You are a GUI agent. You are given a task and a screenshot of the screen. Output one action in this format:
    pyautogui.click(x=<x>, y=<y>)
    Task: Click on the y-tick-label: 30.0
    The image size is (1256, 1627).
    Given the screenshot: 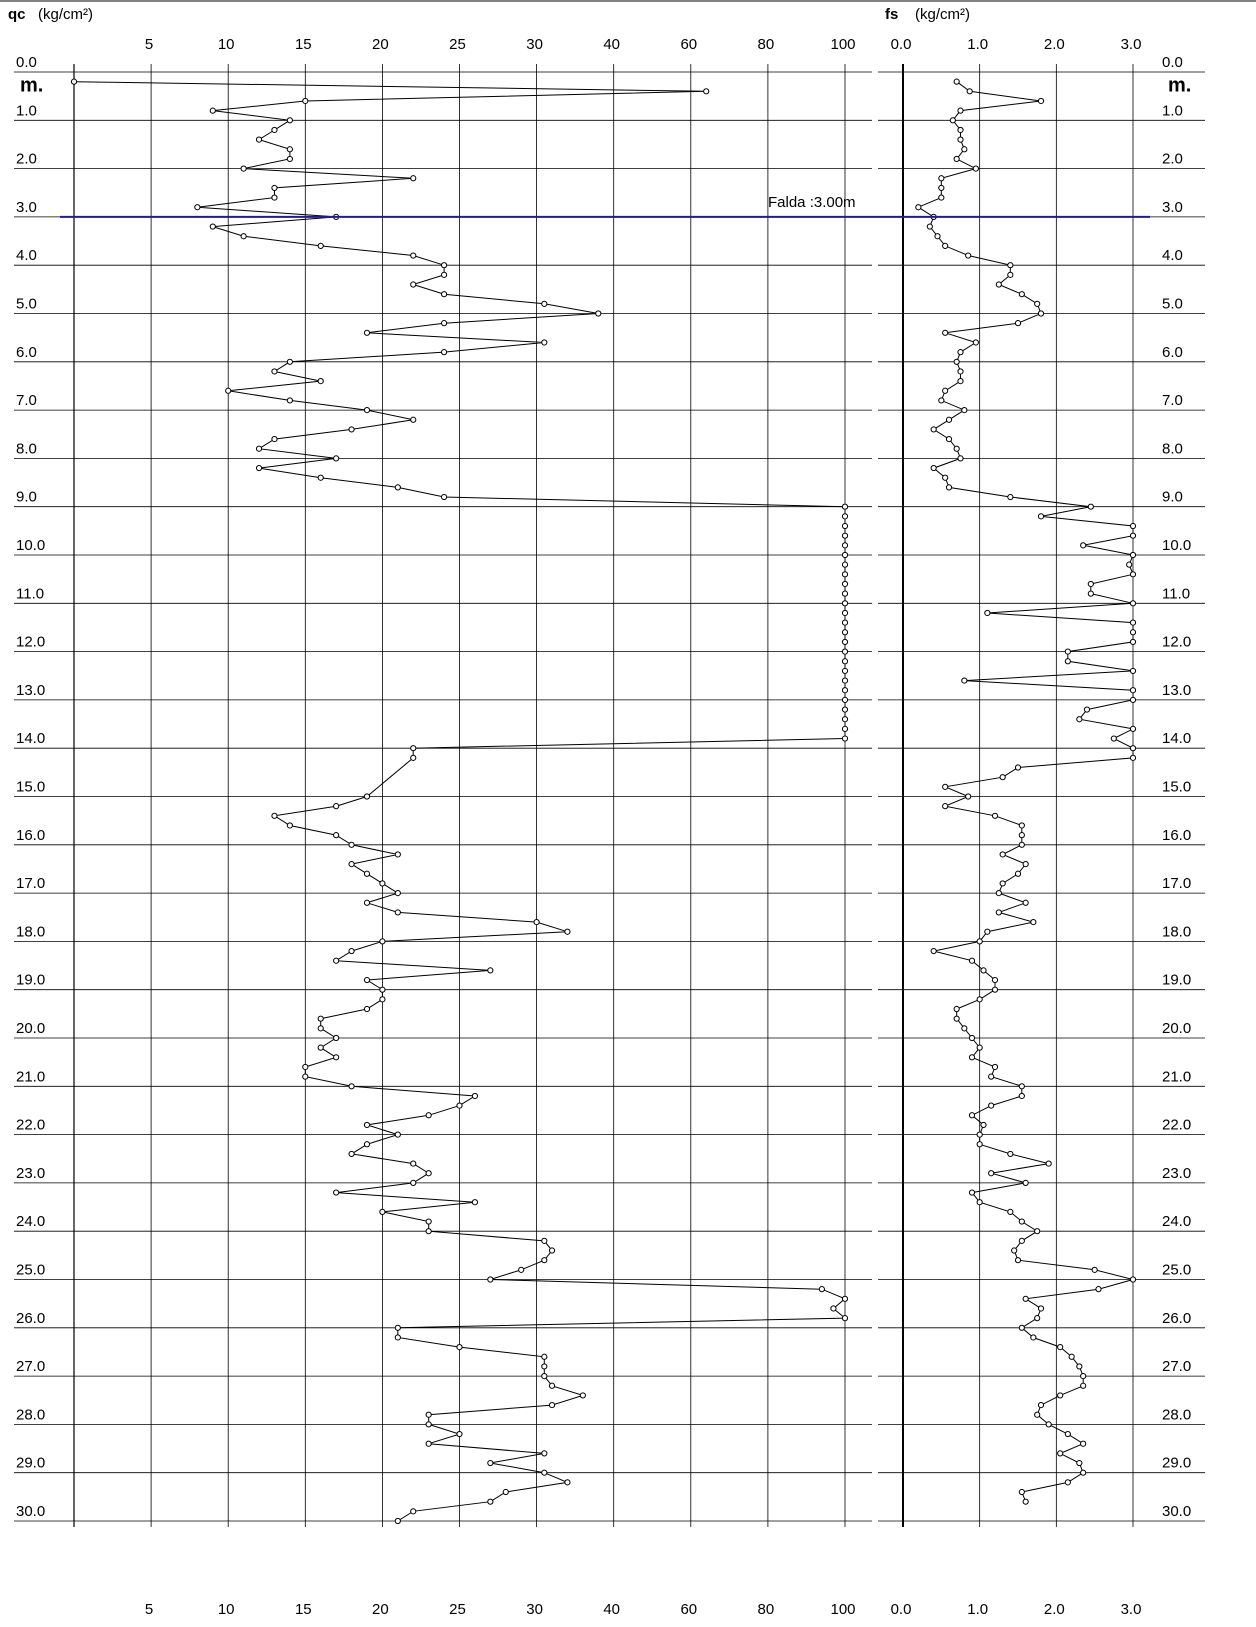 What is the action you would take?
    pyautogui.click(x=30, y=1511)
    